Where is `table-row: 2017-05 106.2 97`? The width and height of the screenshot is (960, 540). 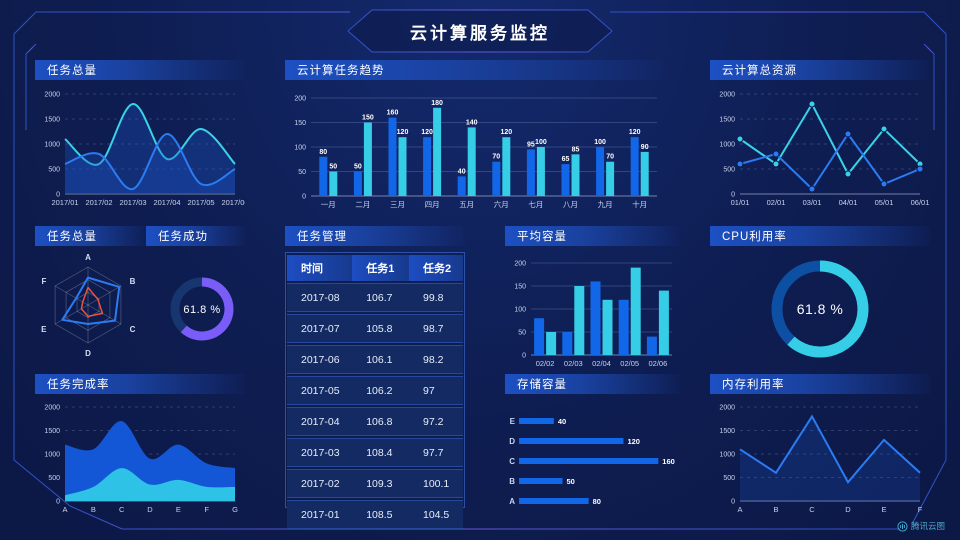
table-row: 2017-05 106.2 97 is located at coordinates (375, 390).